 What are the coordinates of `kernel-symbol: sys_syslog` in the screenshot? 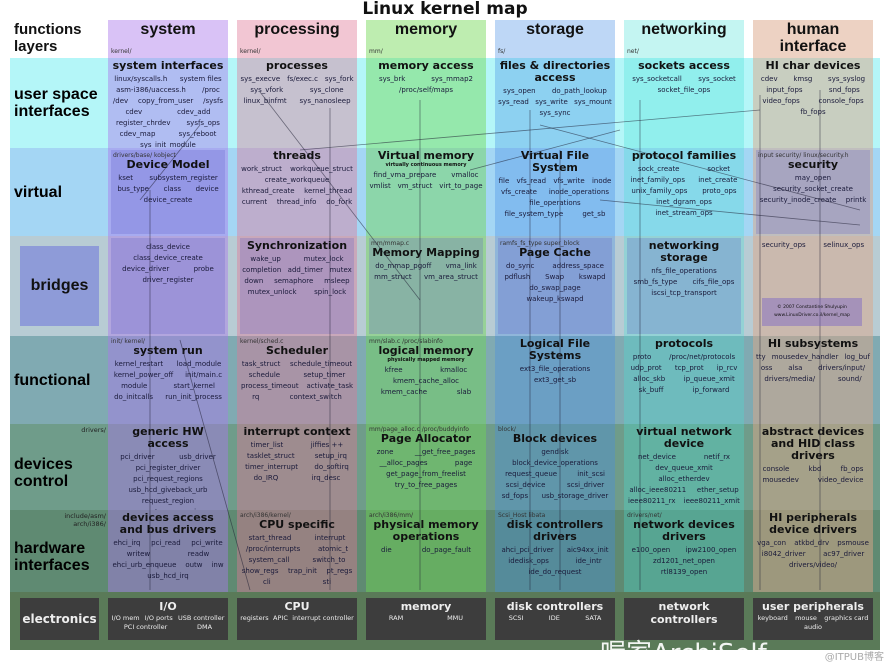 It's located at (847, 79).